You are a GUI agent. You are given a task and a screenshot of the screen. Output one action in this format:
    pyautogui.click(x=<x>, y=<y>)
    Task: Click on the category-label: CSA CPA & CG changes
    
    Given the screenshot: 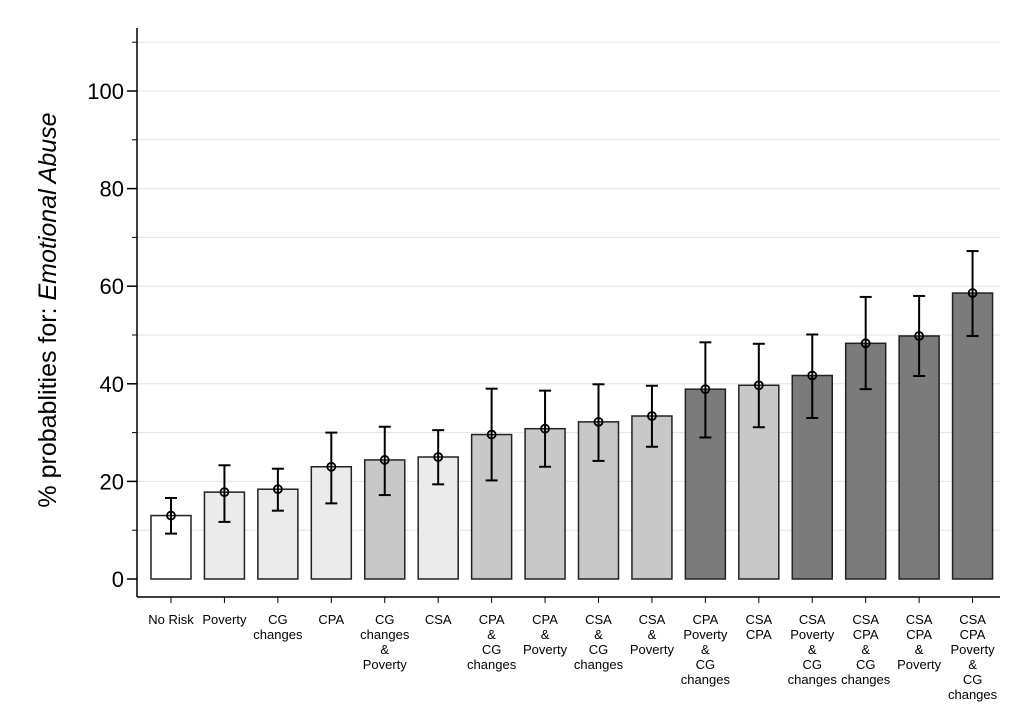 What is the action you would take?
    pyautogui.click(x=866, y=649)
    